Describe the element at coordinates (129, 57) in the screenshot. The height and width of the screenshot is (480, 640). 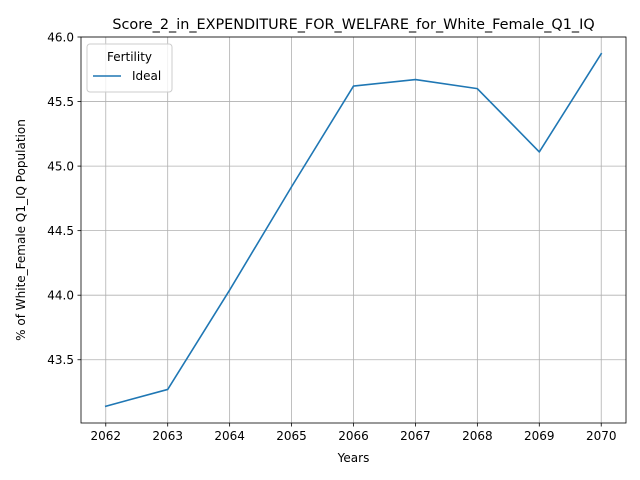
I see `legend-title: Fertility` at that location.